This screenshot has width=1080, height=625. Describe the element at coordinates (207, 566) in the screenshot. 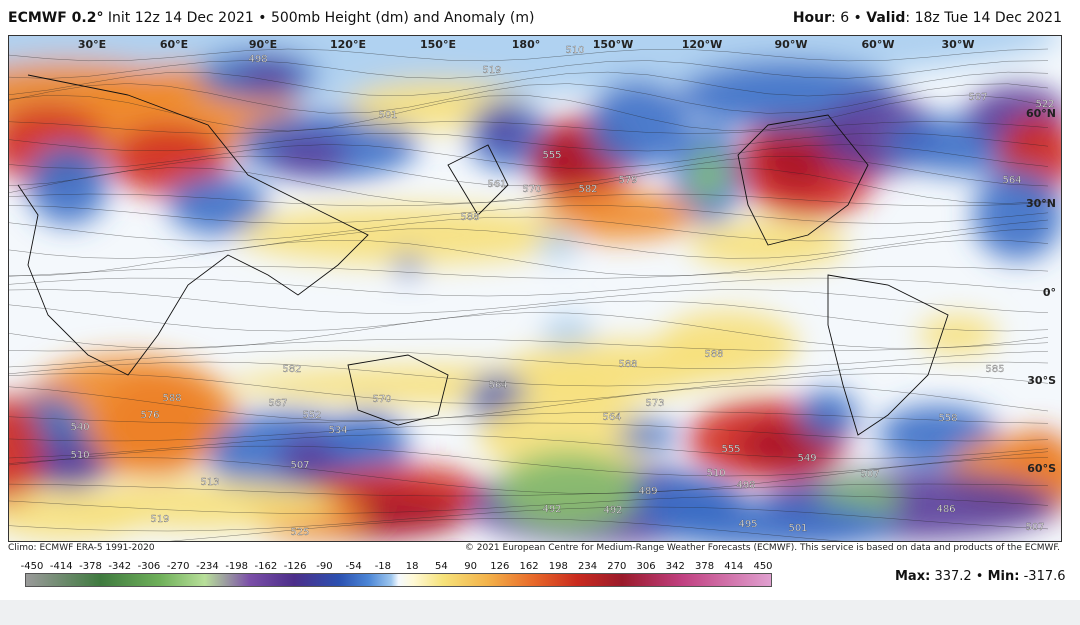

I see `colorbar-tick: -234` at that location.